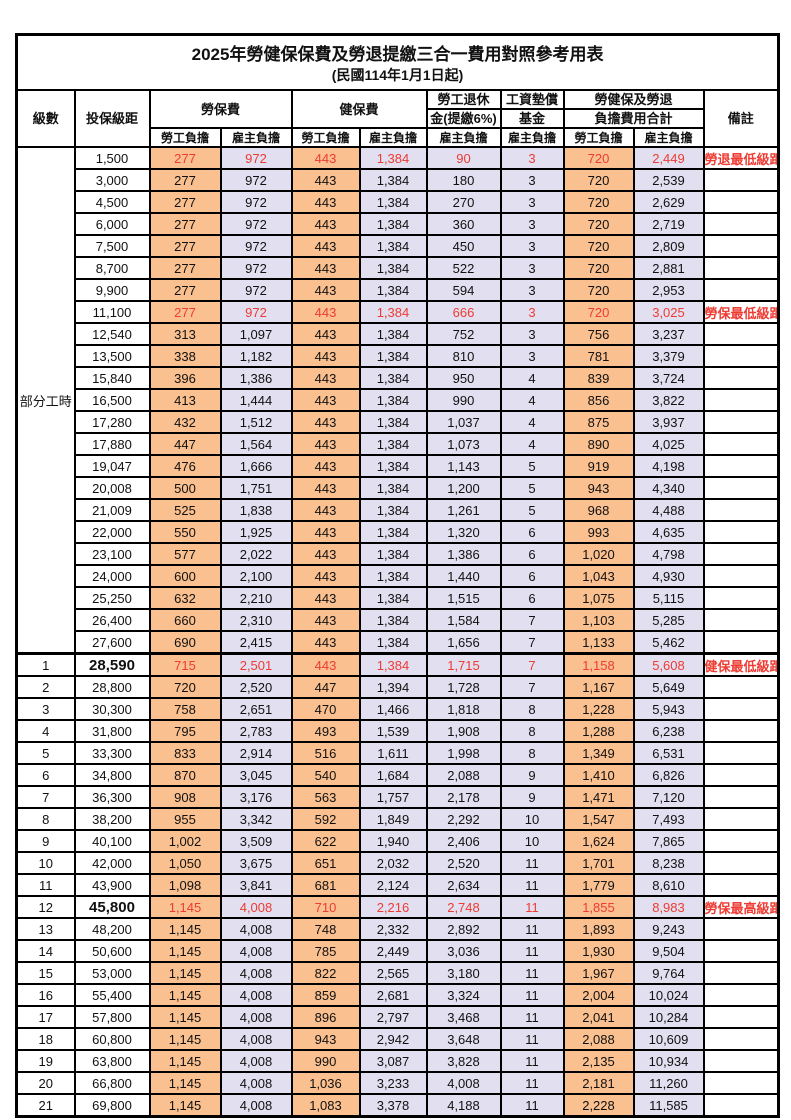 Image resolution: width=791 pixels, height=1120 pixels. What do you see at coordinates (256, 664) in the screenshot?
I see `cell-labor-employer: 2,501` at bounding box center [256, 664].